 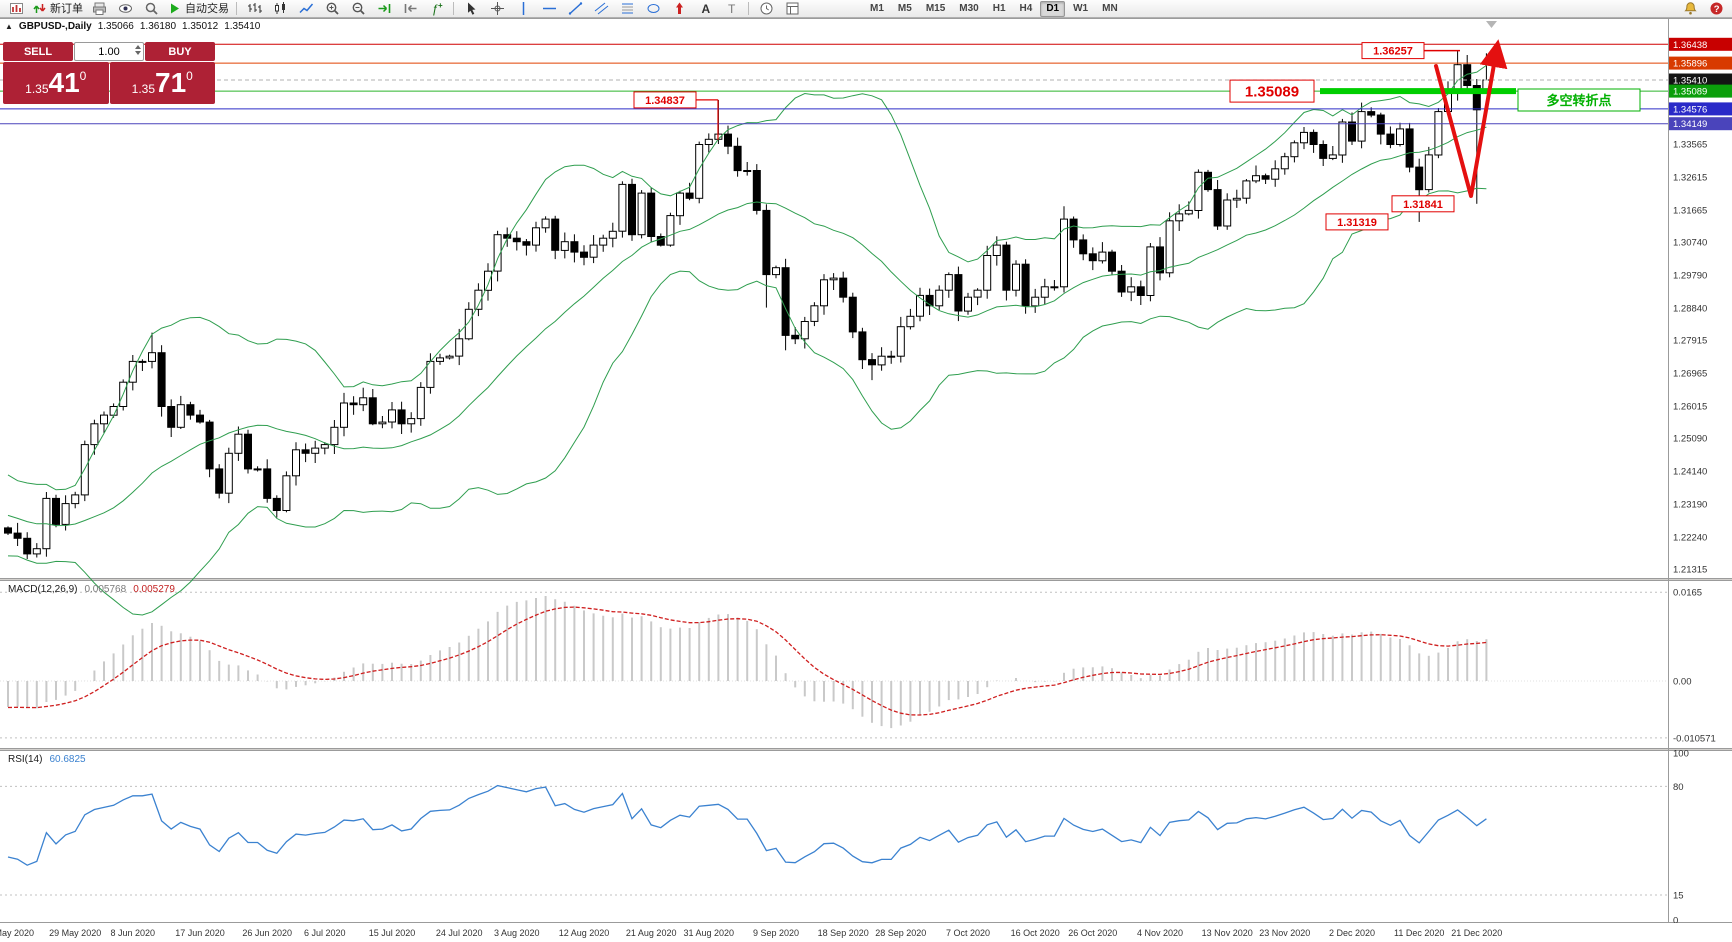 What do you see at coordinates (64, 82) in the screenshot?
I see `sell-price-pips: 41` at bounding box center [64, 82].